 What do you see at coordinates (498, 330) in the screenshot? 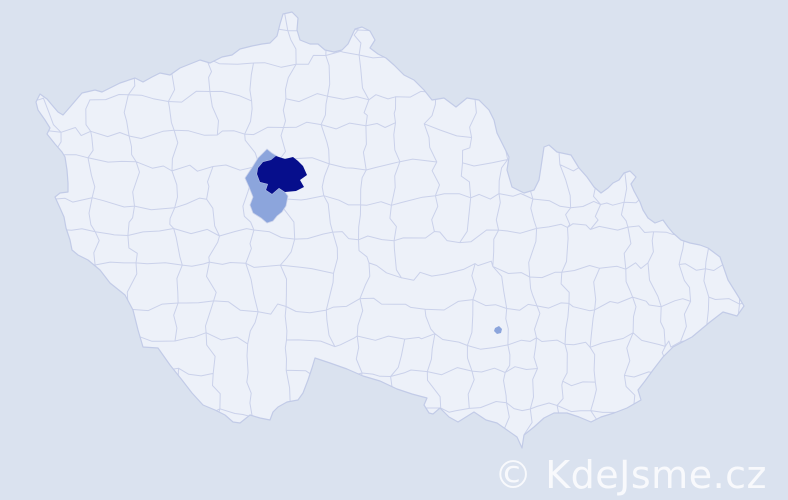
I see `district-highlight-speck` at bounding box center [498, 330].